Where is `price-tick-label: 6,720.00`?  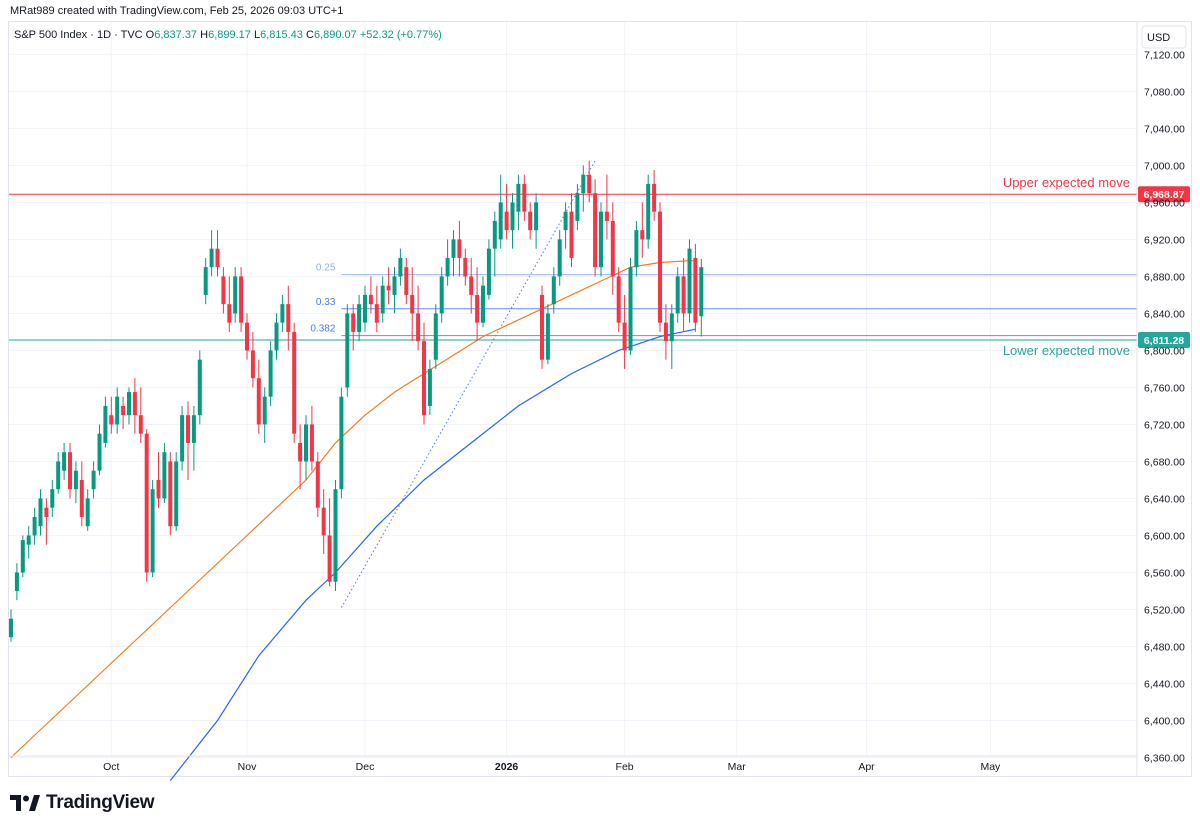 price-tick-label: 6,720.00 is located at coordinates (1164, 425).